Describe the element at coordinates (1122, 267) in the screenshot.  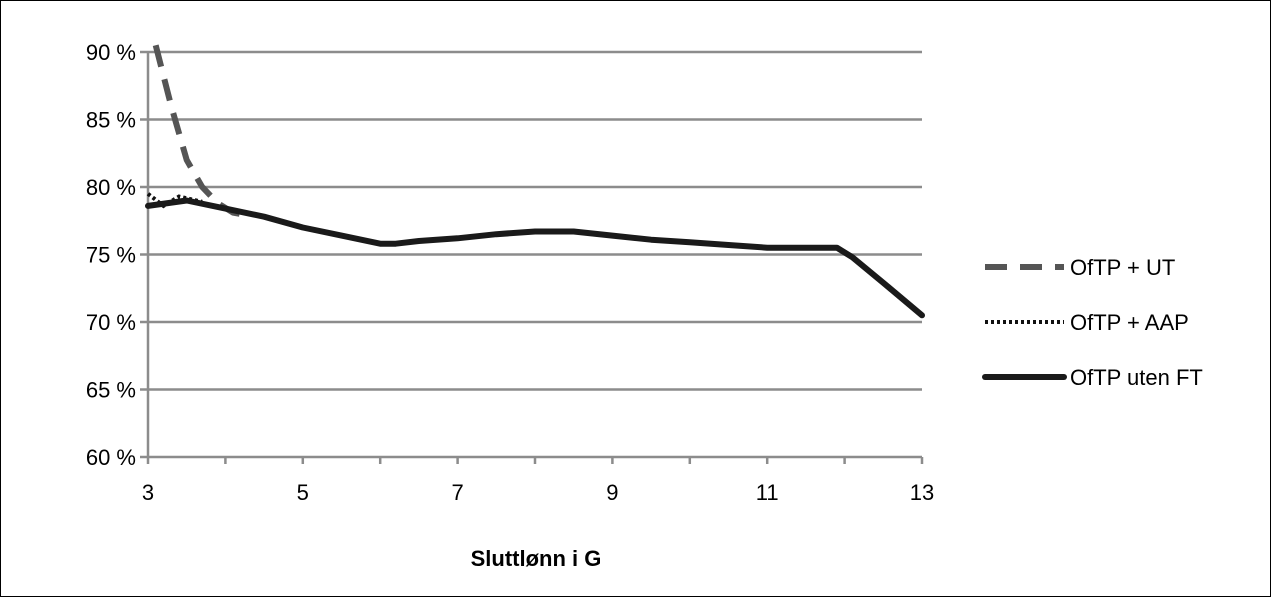
I see `legend-label: OfTP + UT` at that location.